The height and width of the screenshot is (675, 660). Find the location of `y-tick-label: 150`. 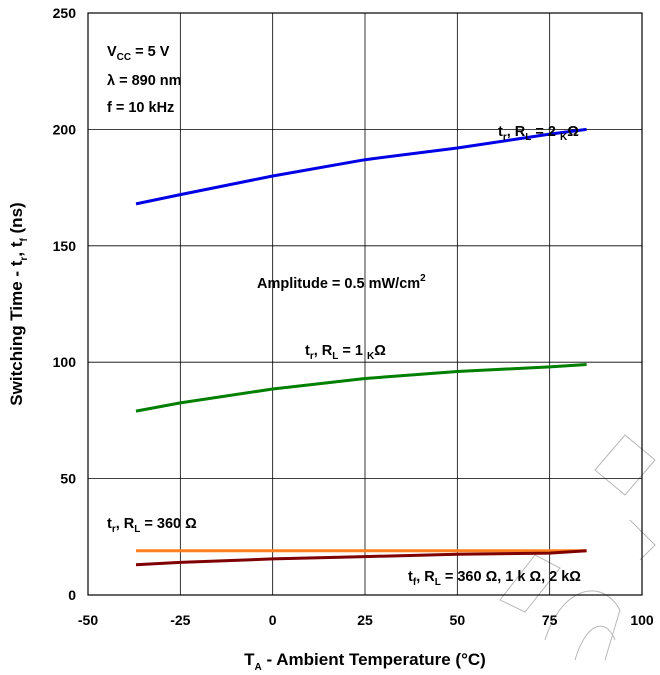

y-tick-label: 150 is located at coordinates (65, 246).